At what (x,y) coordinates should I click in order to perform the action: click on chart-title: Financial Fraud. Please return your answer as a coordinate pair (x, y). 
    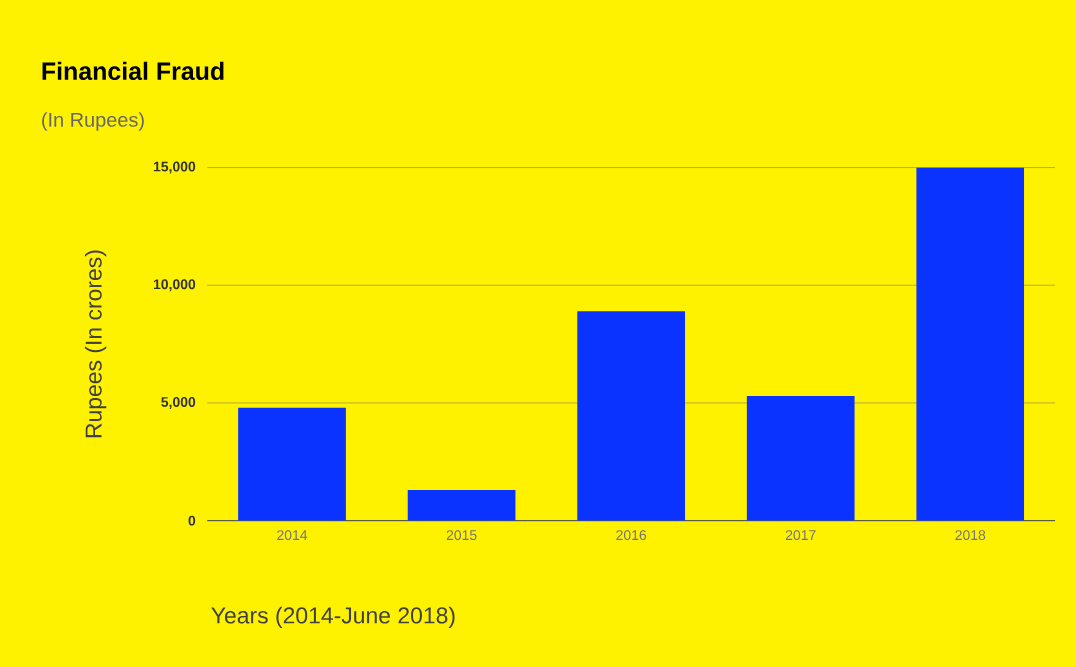
    Looking at the image, I should click on (133, 70).